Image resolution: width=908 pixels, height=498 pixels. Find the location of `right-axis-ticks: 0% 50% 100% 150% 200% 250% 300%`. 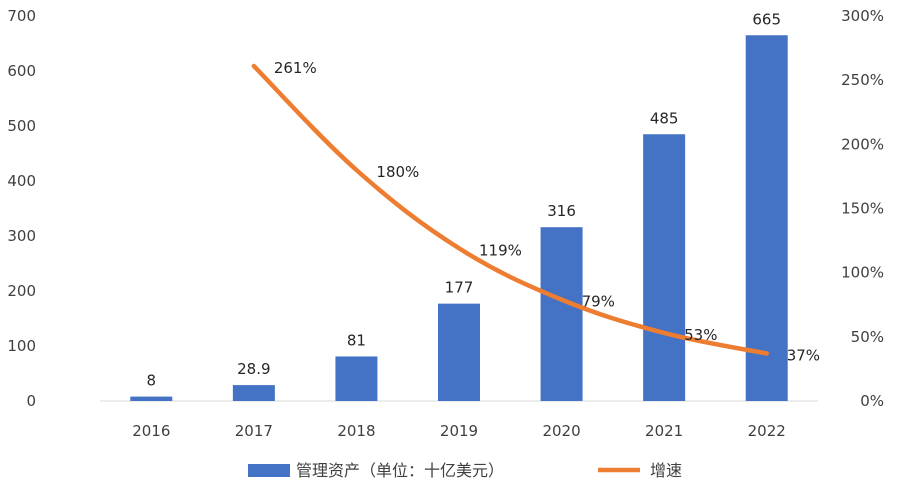

right-axis-ticks: 0% 50% 100% 150% 200% 250% 300% is located at coordinates (862, 208).